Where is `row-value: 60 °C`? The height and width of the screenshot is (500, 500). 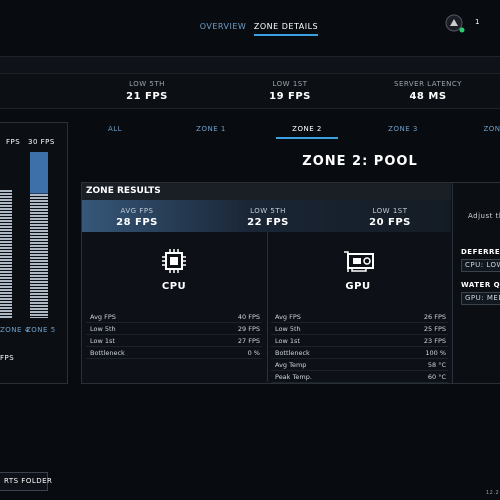 row-value: 60 °C is located at coordinates (436, 377).